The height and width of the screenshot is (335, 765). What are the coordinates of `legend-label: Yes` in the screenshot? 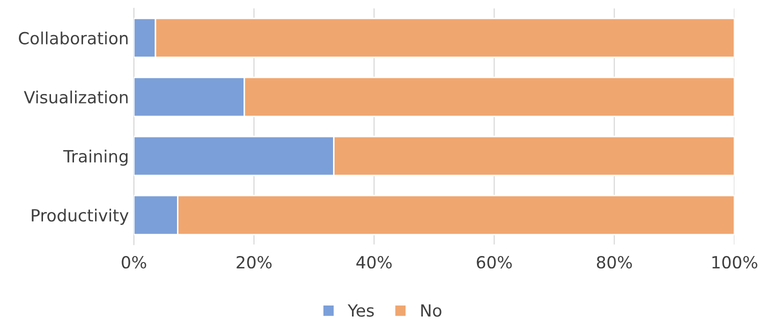 It's located at (361, 310).